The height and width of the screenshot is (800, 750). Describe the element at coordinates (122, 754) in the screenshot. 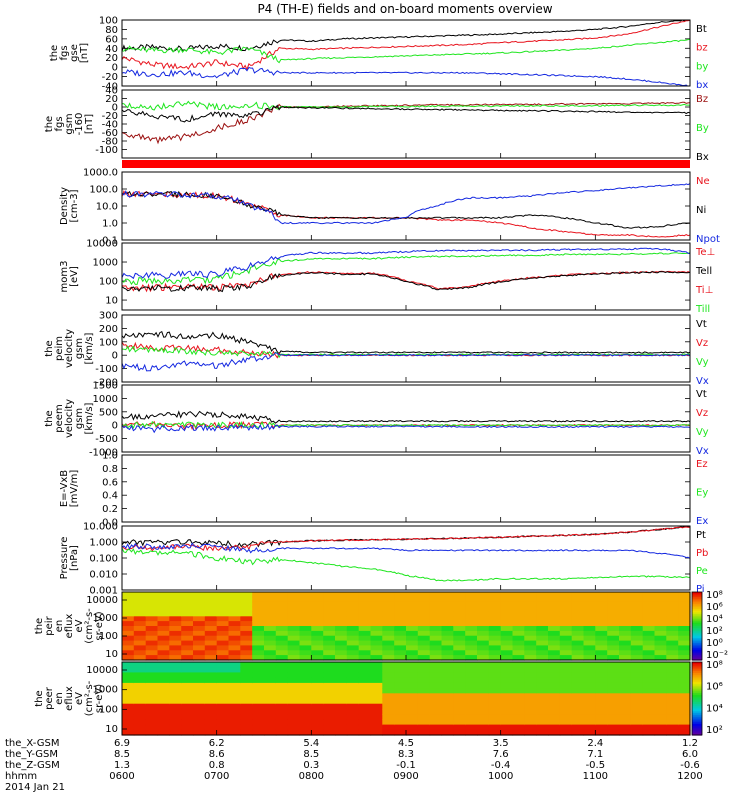

I see `x-axis-value: 8.5` at that location.